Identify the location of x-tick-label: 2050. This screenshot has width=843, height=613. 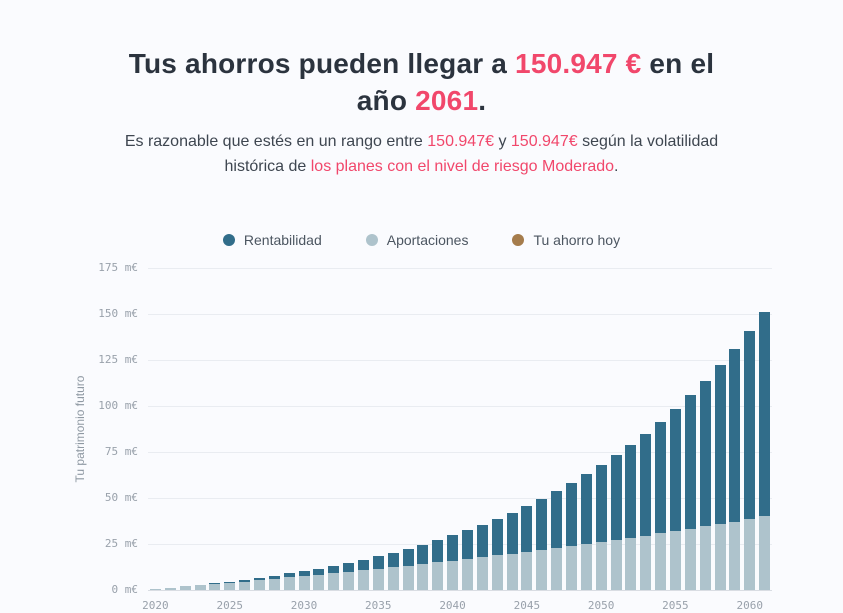
(601, 605).